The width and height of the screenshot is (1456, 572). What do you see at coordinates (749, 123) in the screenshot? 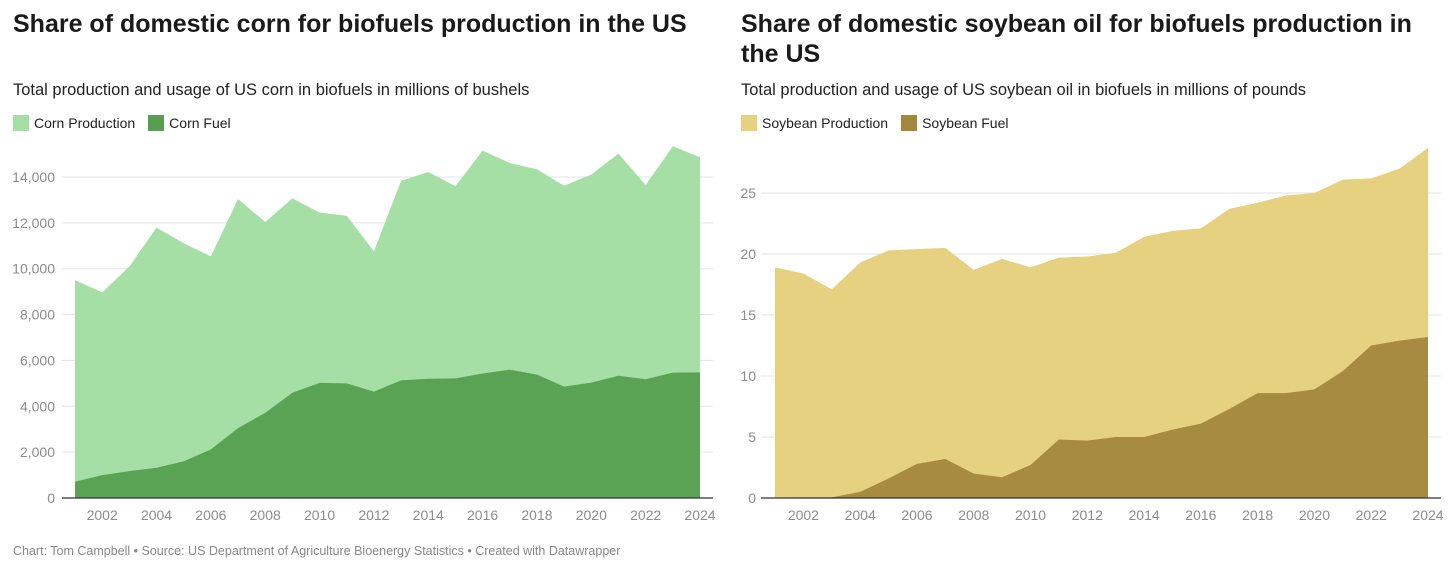
I see `legend-swatch-soybean-production` at bounding box center [749, 123].